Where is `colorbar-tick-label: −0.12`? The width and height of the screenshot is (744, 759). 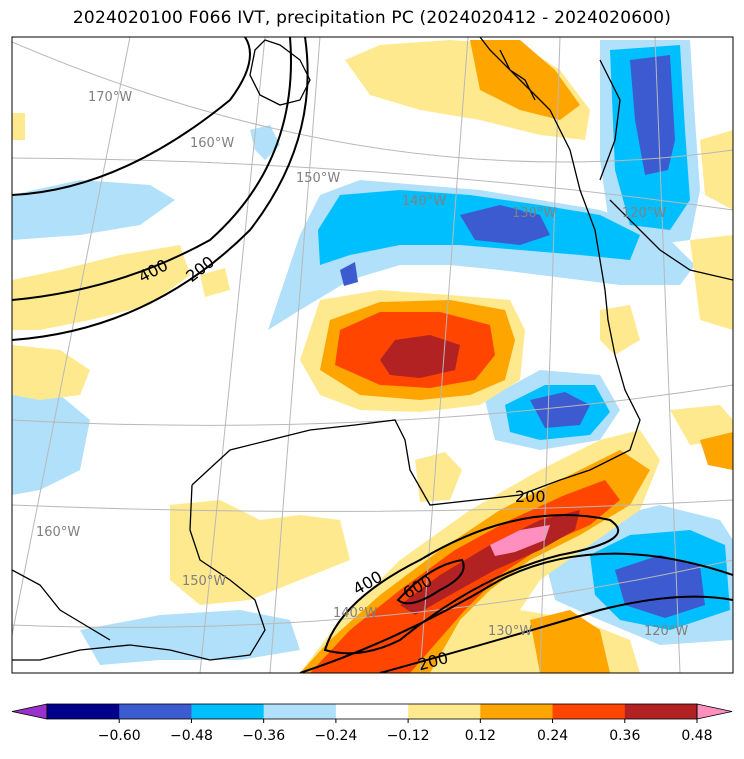 colorbar-tick-label: −0.12 is located at coordinates (408, 736).